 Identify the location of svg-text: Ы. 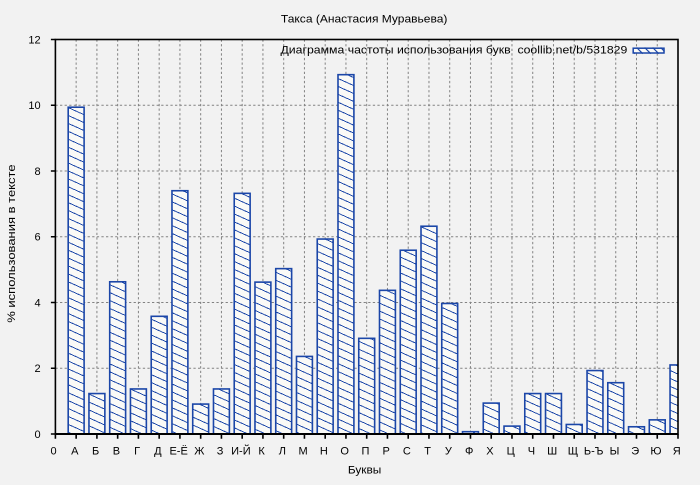
(615, 451).